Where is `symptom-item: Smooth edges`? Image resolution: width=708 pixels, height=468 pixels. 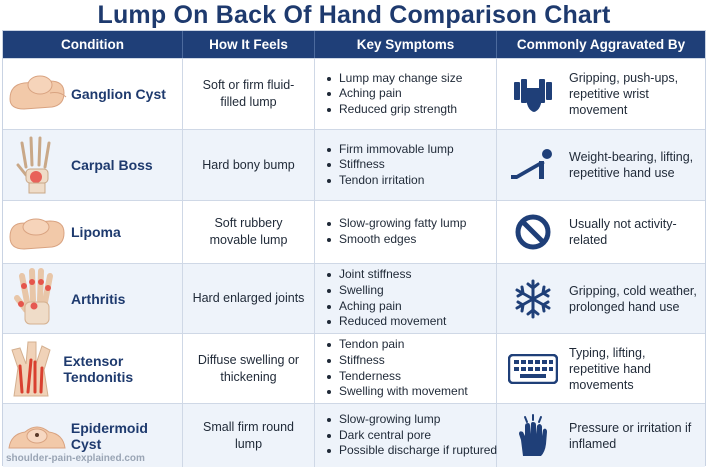
symptom-item: Smooth edges is located at coordinates (395, 240).